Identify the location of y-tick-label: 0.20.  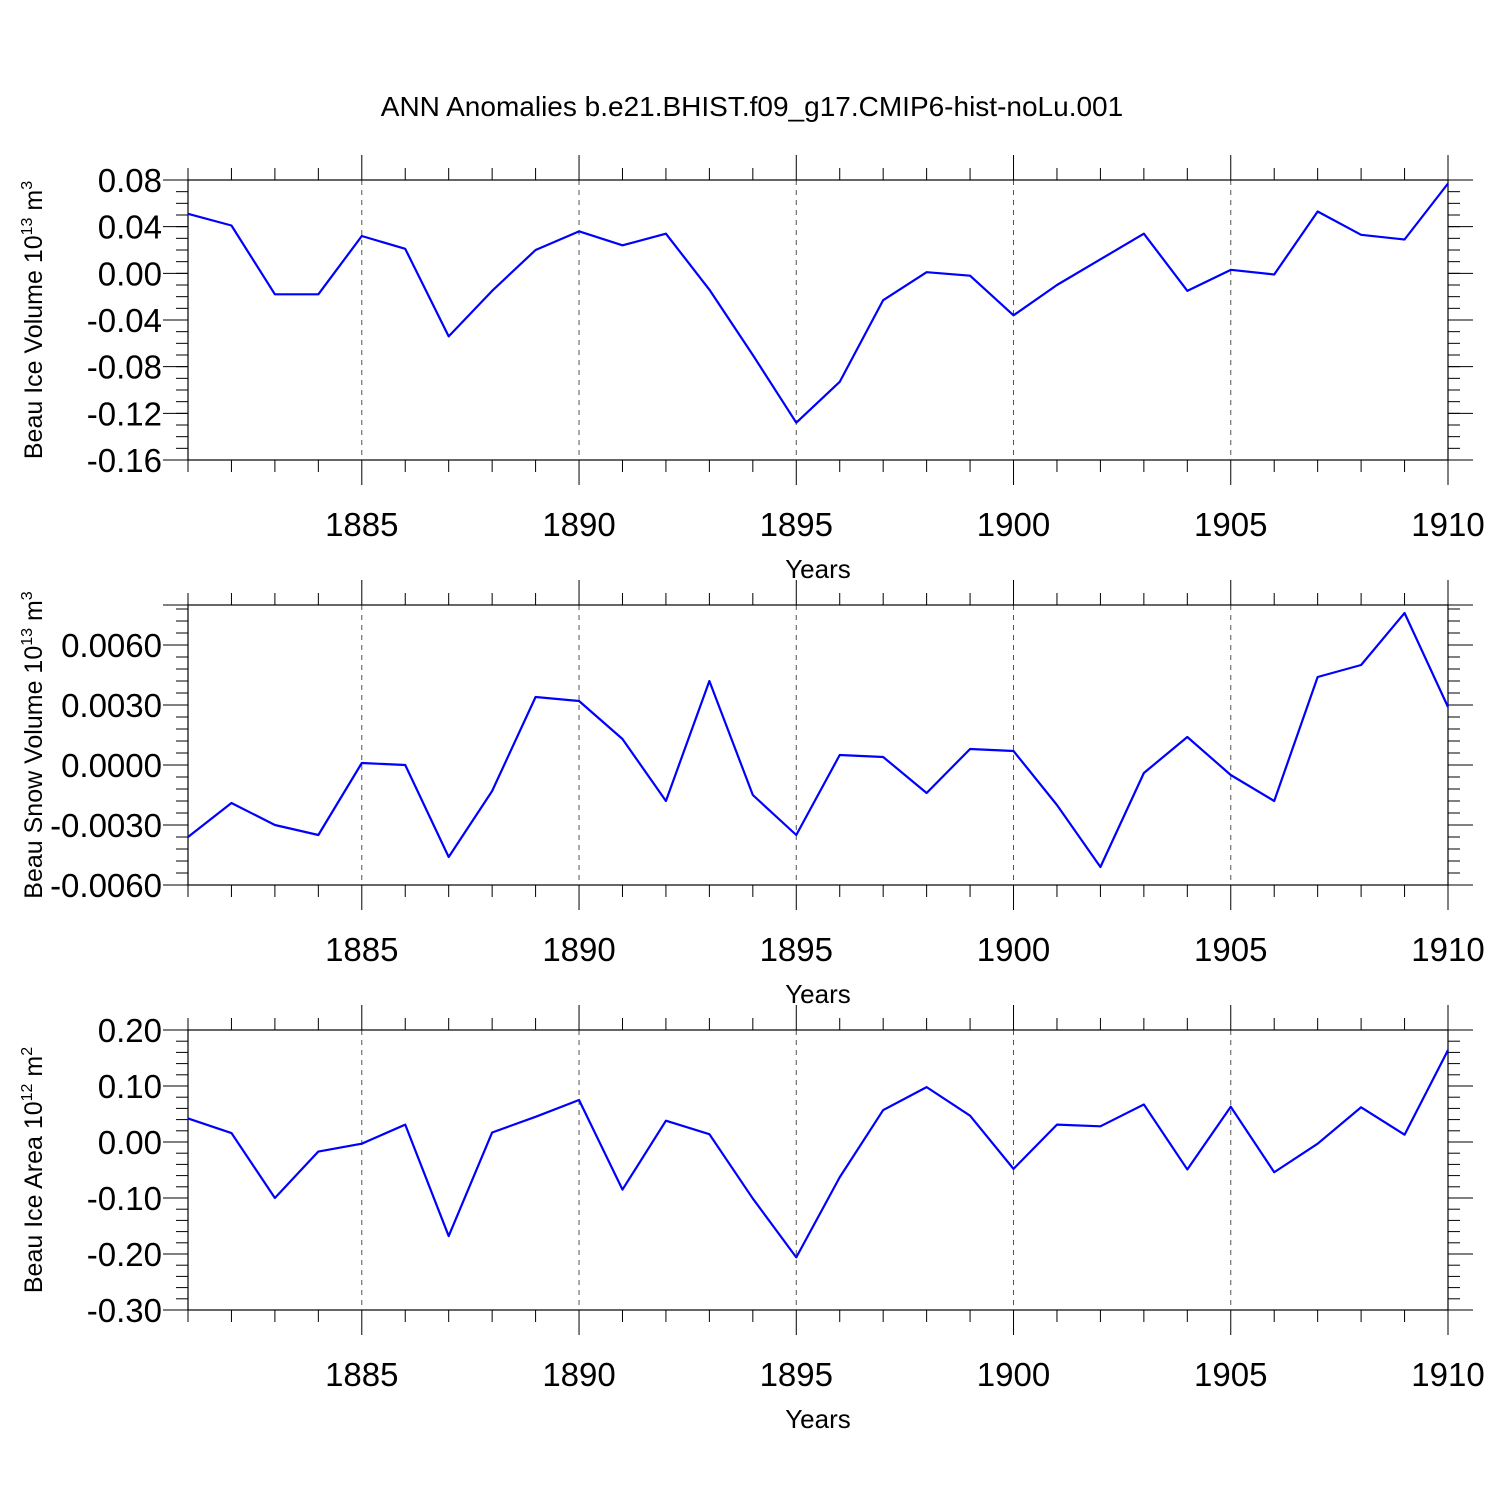
(130, 1030).